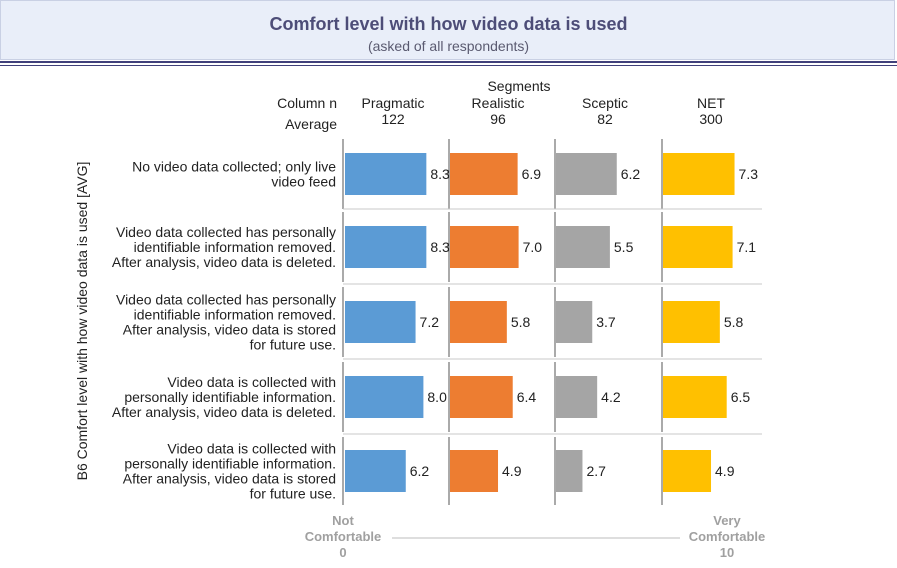  I want to click on category-label-2: Video data collected has personally, so click(226, 232).